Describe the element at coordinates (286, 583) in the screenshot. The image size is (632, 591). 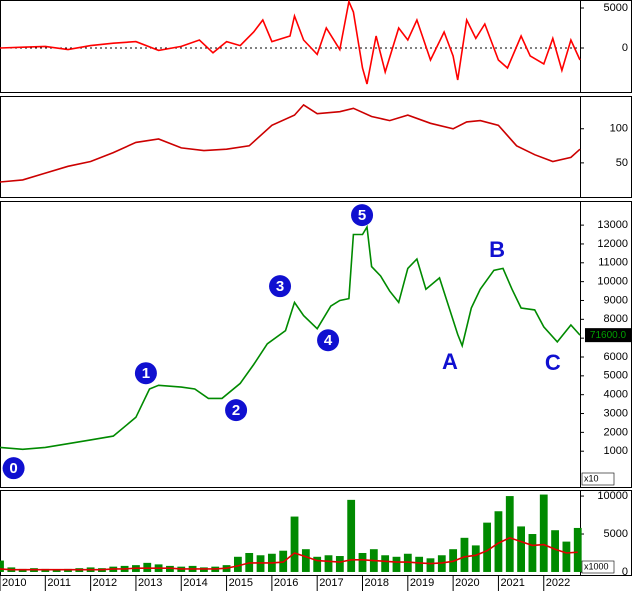
I see `x-tick-label: 2016` at that location.